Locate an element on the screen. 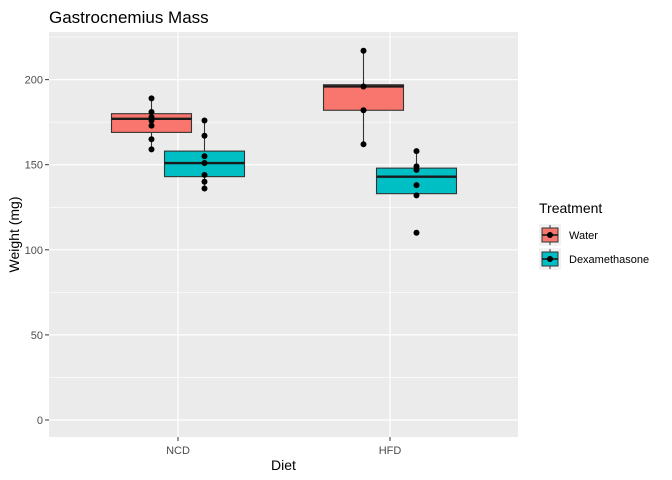 The width and height of the screenshot is (672, 480). y-tick-label: 150 is located at coordinates (34, 166).